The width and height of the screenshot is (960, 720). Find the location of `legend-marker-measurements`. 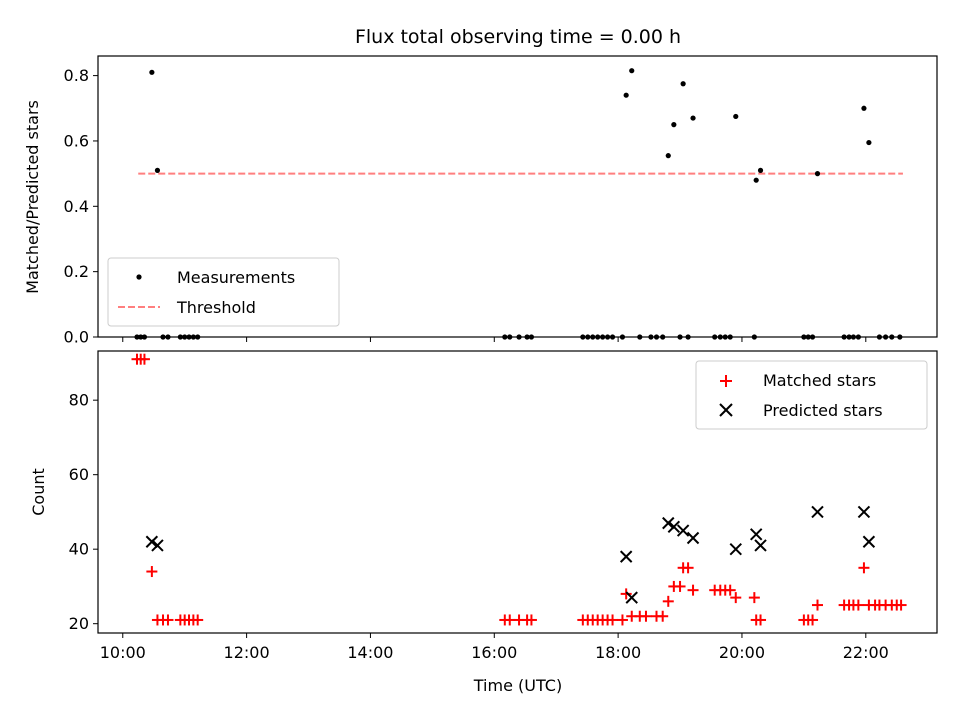

legend-marker-measurements is located at coordinates (139, 277).